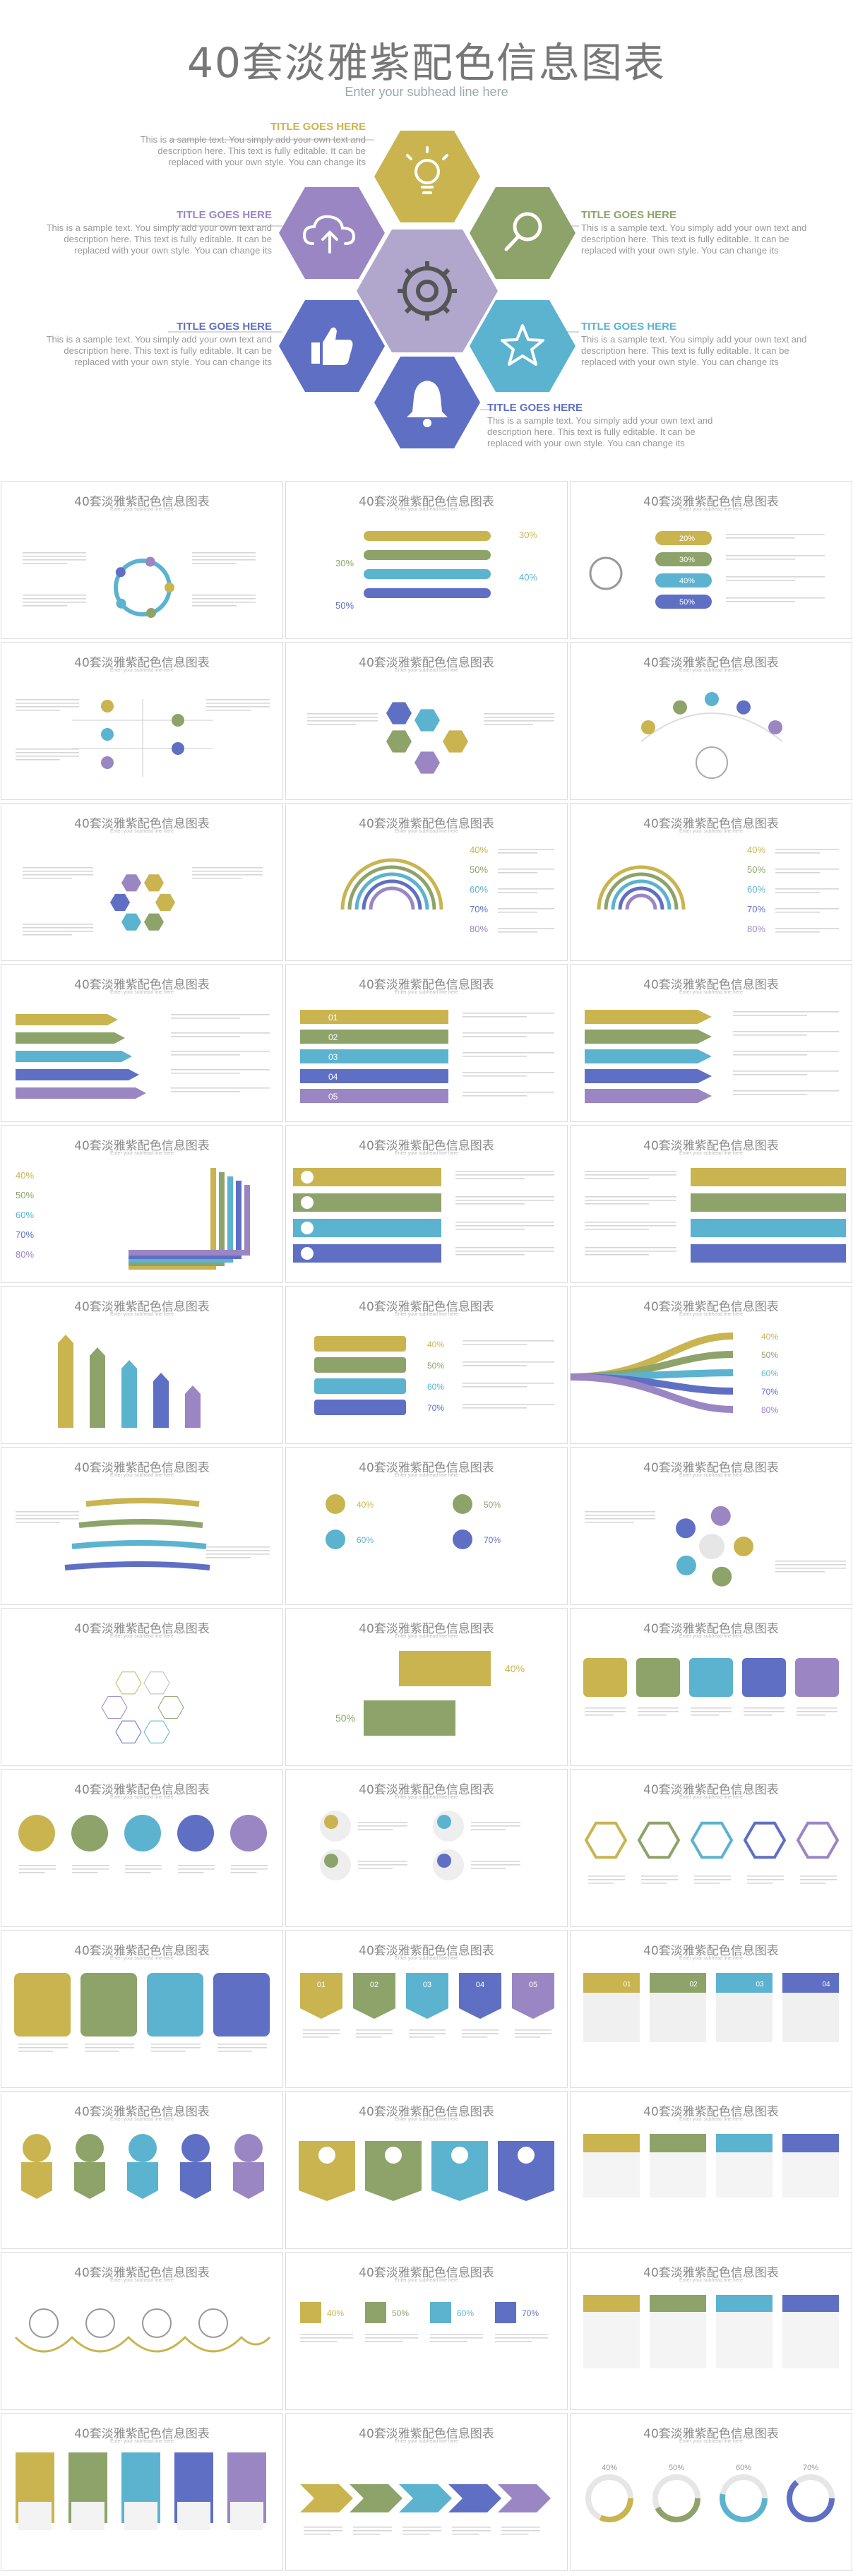  Describe the element at coordinates (524, 2498) in the screenshot. I see `chevron` at that location.